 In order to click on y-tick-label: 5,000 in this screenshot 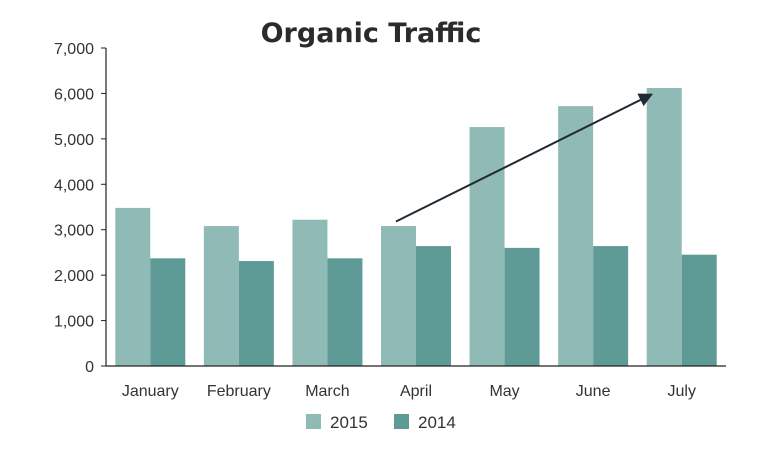, I will do `click(74, 140)`.